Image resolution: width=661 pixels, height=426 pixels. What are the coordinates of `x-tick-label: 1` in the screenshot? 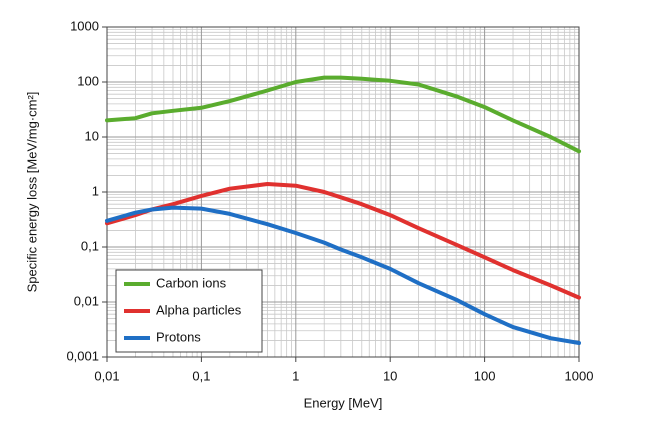 It's located at (295, 375).